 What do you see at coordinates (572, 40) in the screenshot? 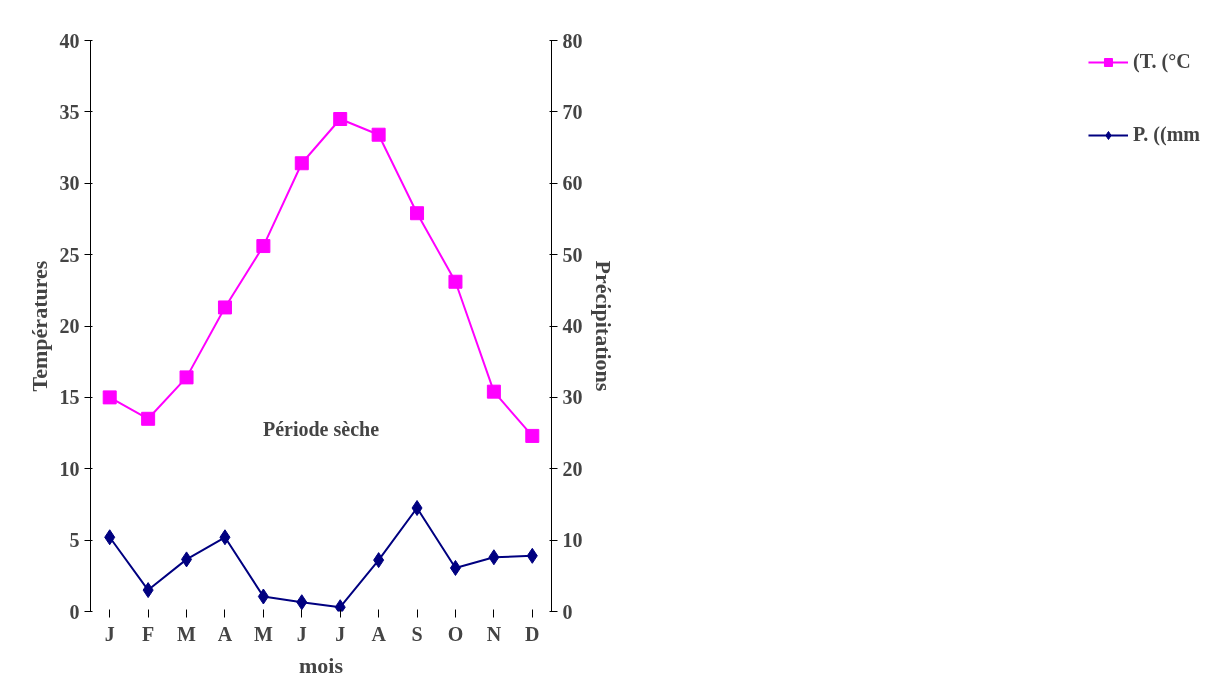
I see `y2-tick-label: 80` at bounding box center [572, 40].